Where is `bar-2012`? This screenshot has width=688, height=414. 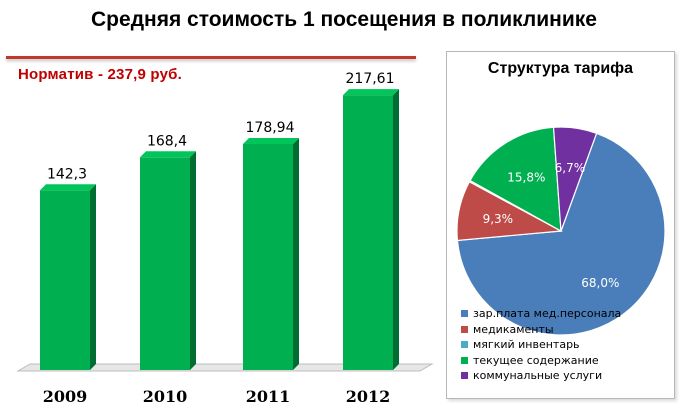
bar-2012 is located at coordinates (371, 229).